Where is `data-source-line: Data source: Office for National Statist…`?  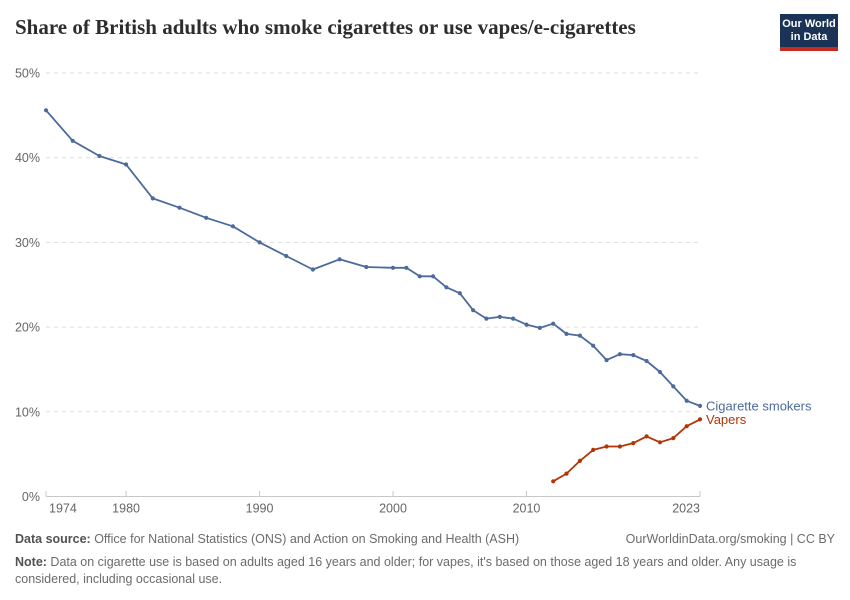
data-source-line: Data source: Office for National Statist… is located at coordinates (267, 539).